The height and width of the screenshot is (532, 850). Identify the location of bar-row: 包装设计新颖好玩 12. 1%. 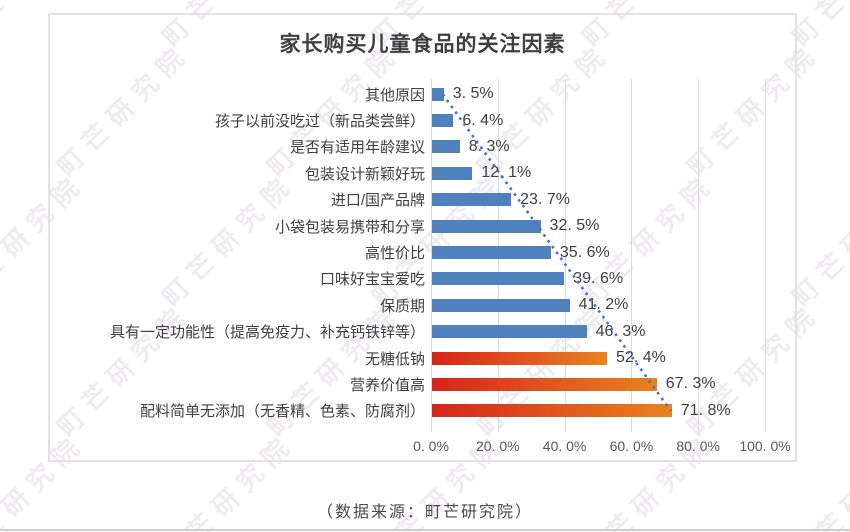
(413, 173).